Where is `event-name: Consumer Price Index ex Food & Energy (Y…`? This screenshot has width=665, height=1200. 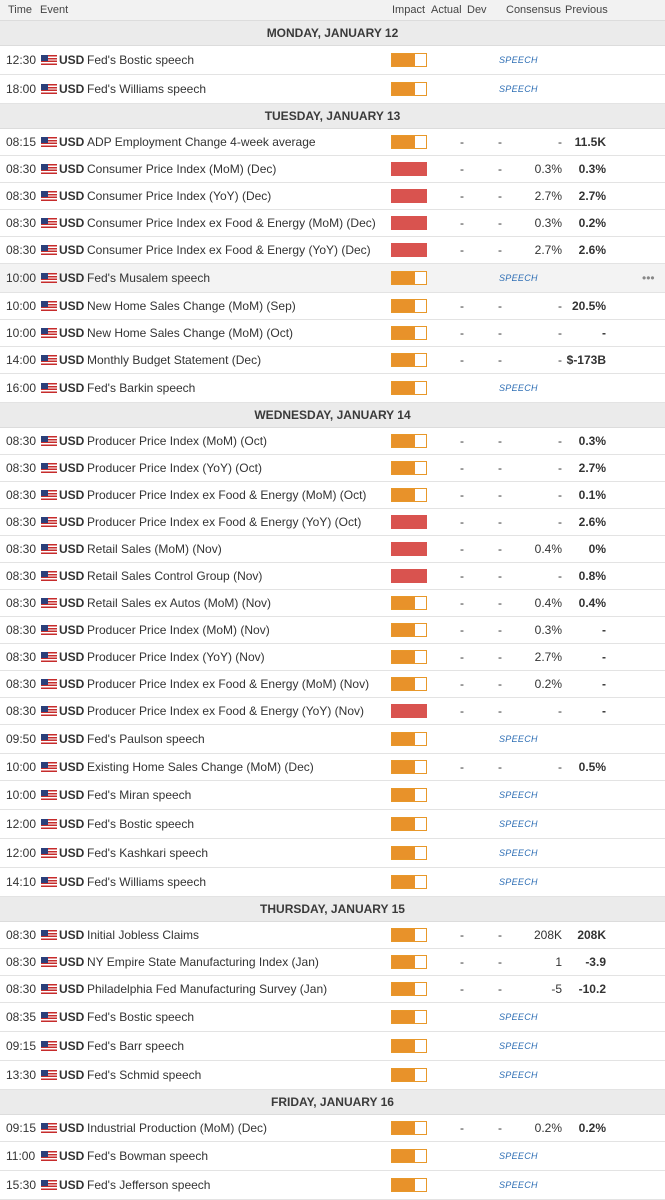 event-name: Consumer Price Index ex Food & Energy (Y… is located at coordinates (229, 250).